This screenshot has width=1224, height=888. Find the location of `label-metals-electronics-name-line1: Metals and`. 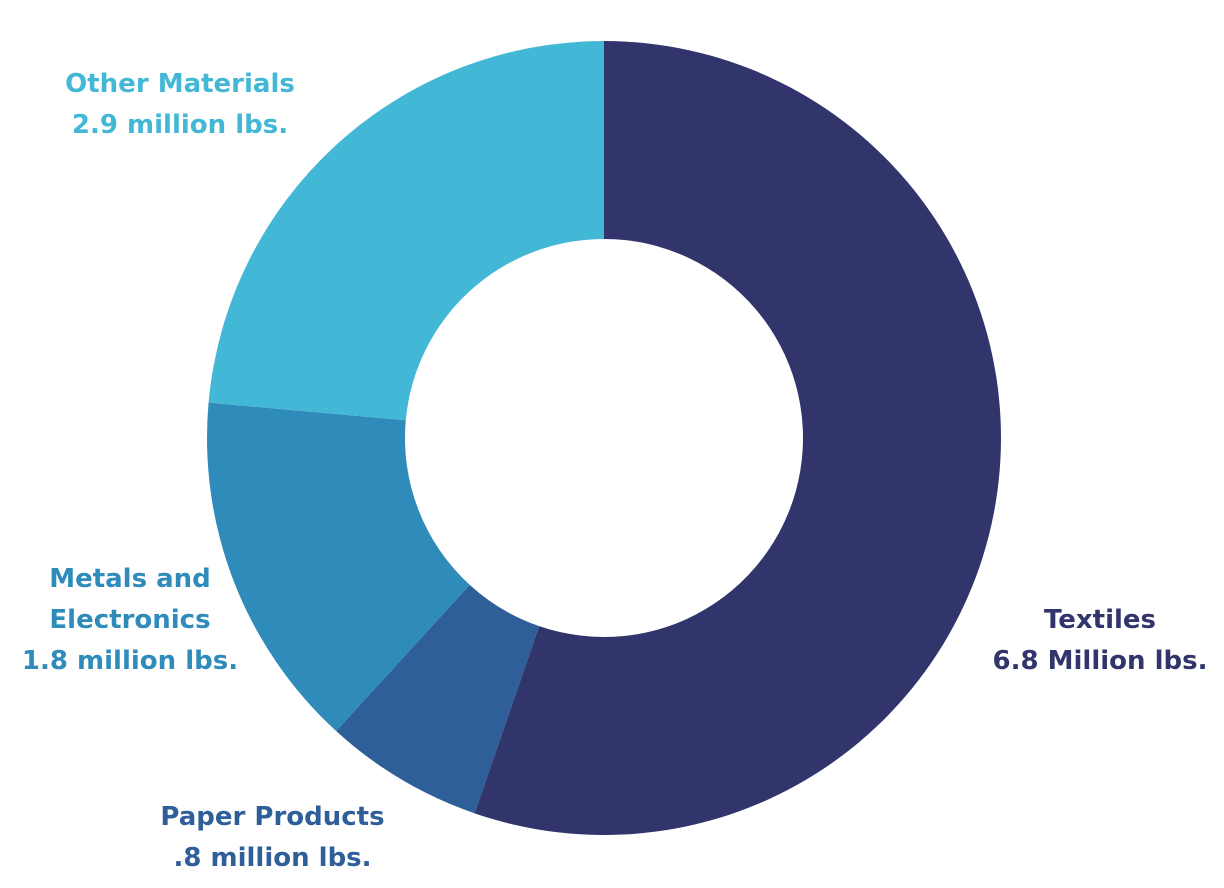

label-metals-electronics-name-line1: Metals and is located at coordinates (130, 579).